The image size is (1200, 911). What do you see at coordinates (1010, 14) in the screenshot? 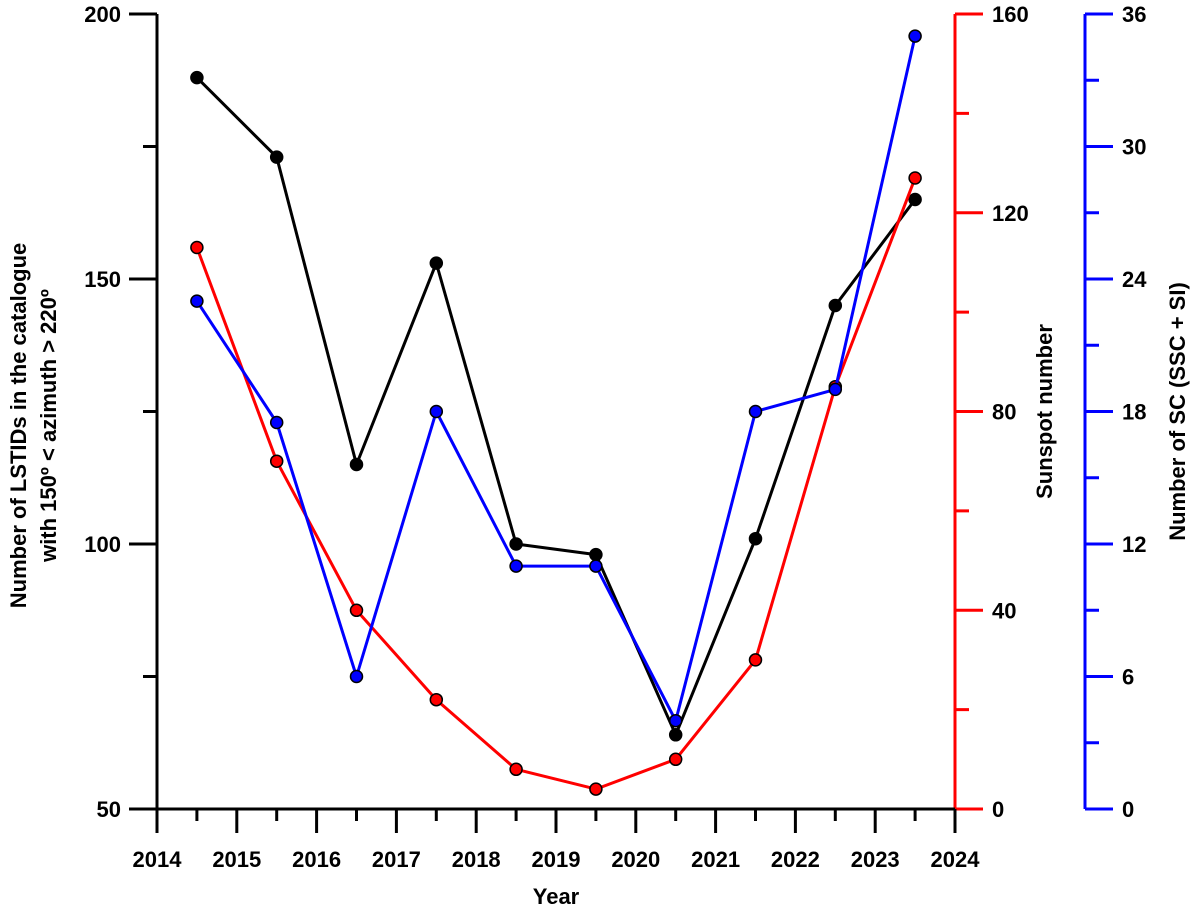
I see `sunspot-axis-tick-label: 160` at bounding box center [1010, 14].